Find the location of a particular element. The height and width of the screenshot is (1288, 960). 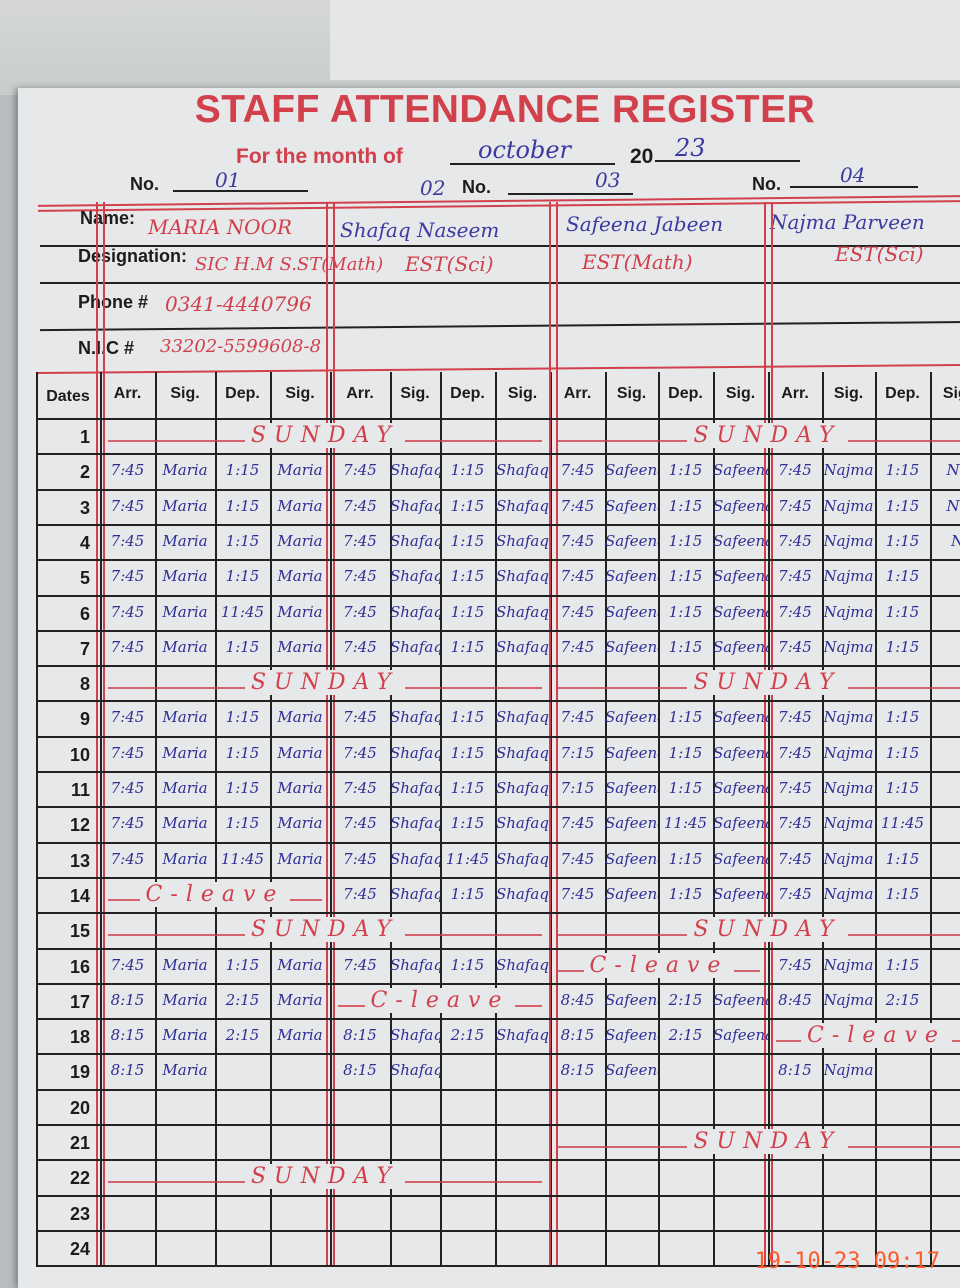

staff-no-label-1: No. is located at coordinates (144, 184).